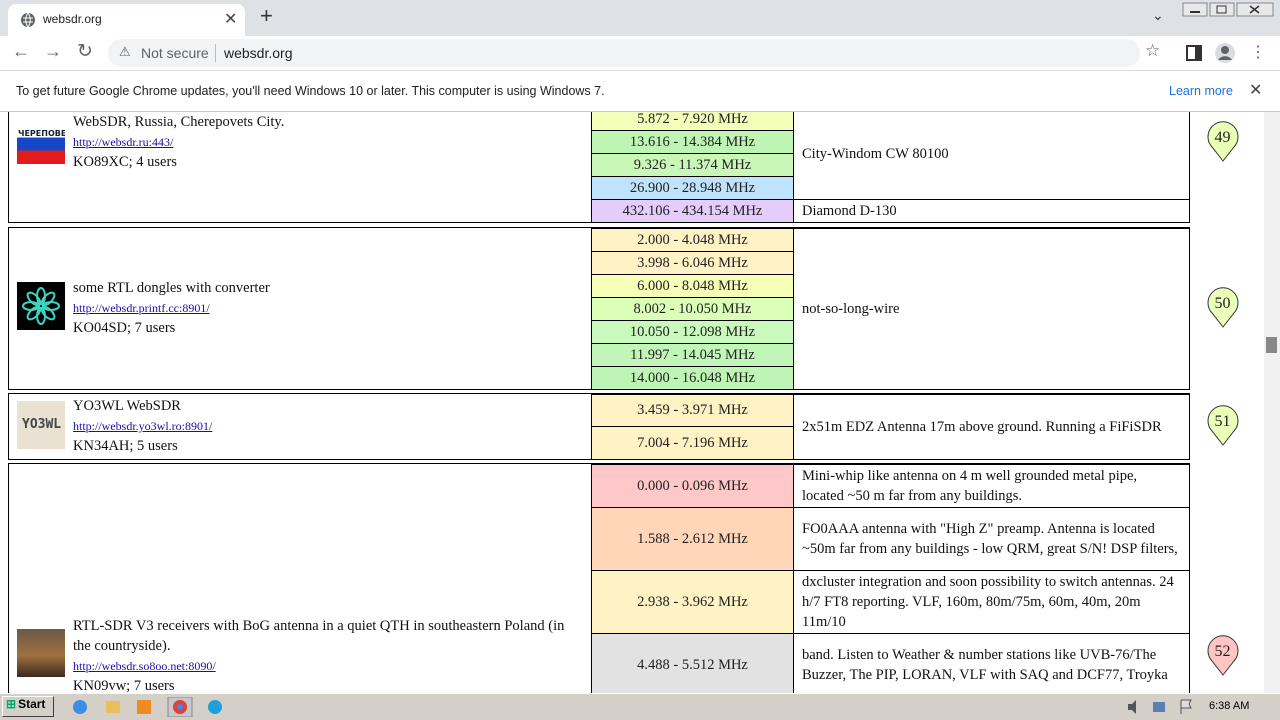  What do you see at coordinates (1222, 651) in the screenshot?
I see `pin-number: 52` at bounding box center [1222, 651].